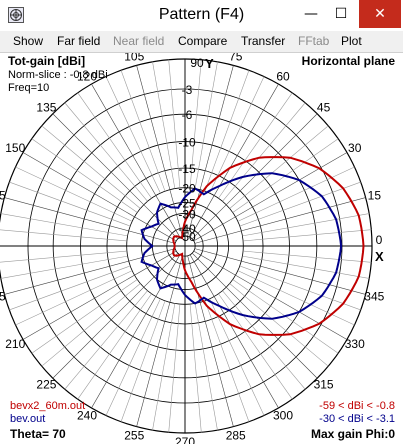  What do you see at coordinates (375, 195) in the screenshot?
I see `angle-label-15: 15` at bounding box center [375, 195].